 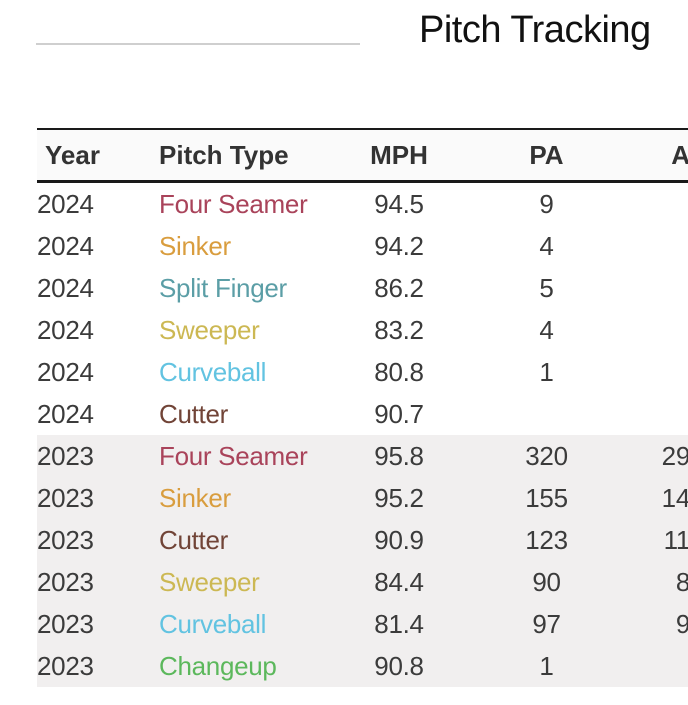 What do you see at coordinates (218, 665) in the screenshot?
I see `cell-pitch-type: Changeup` at bounding box center [218, 665].